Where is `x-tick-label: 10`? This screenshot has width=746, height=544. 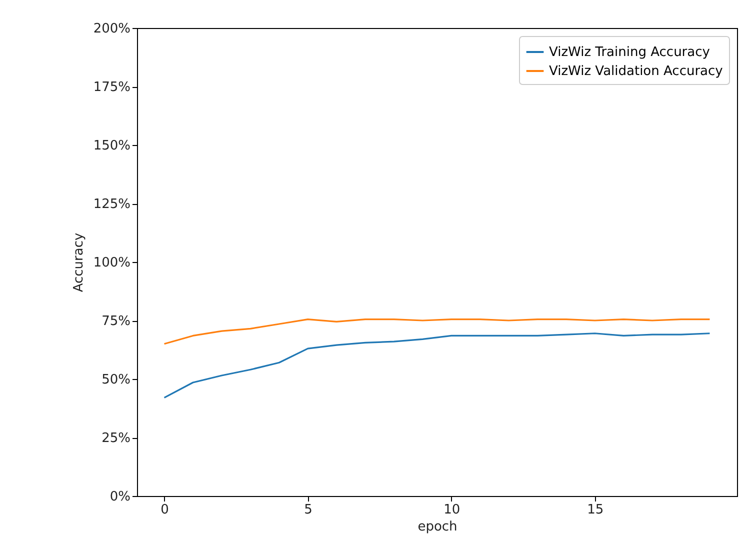 x-tick-label: 10 is located at coordinates (452, 510).